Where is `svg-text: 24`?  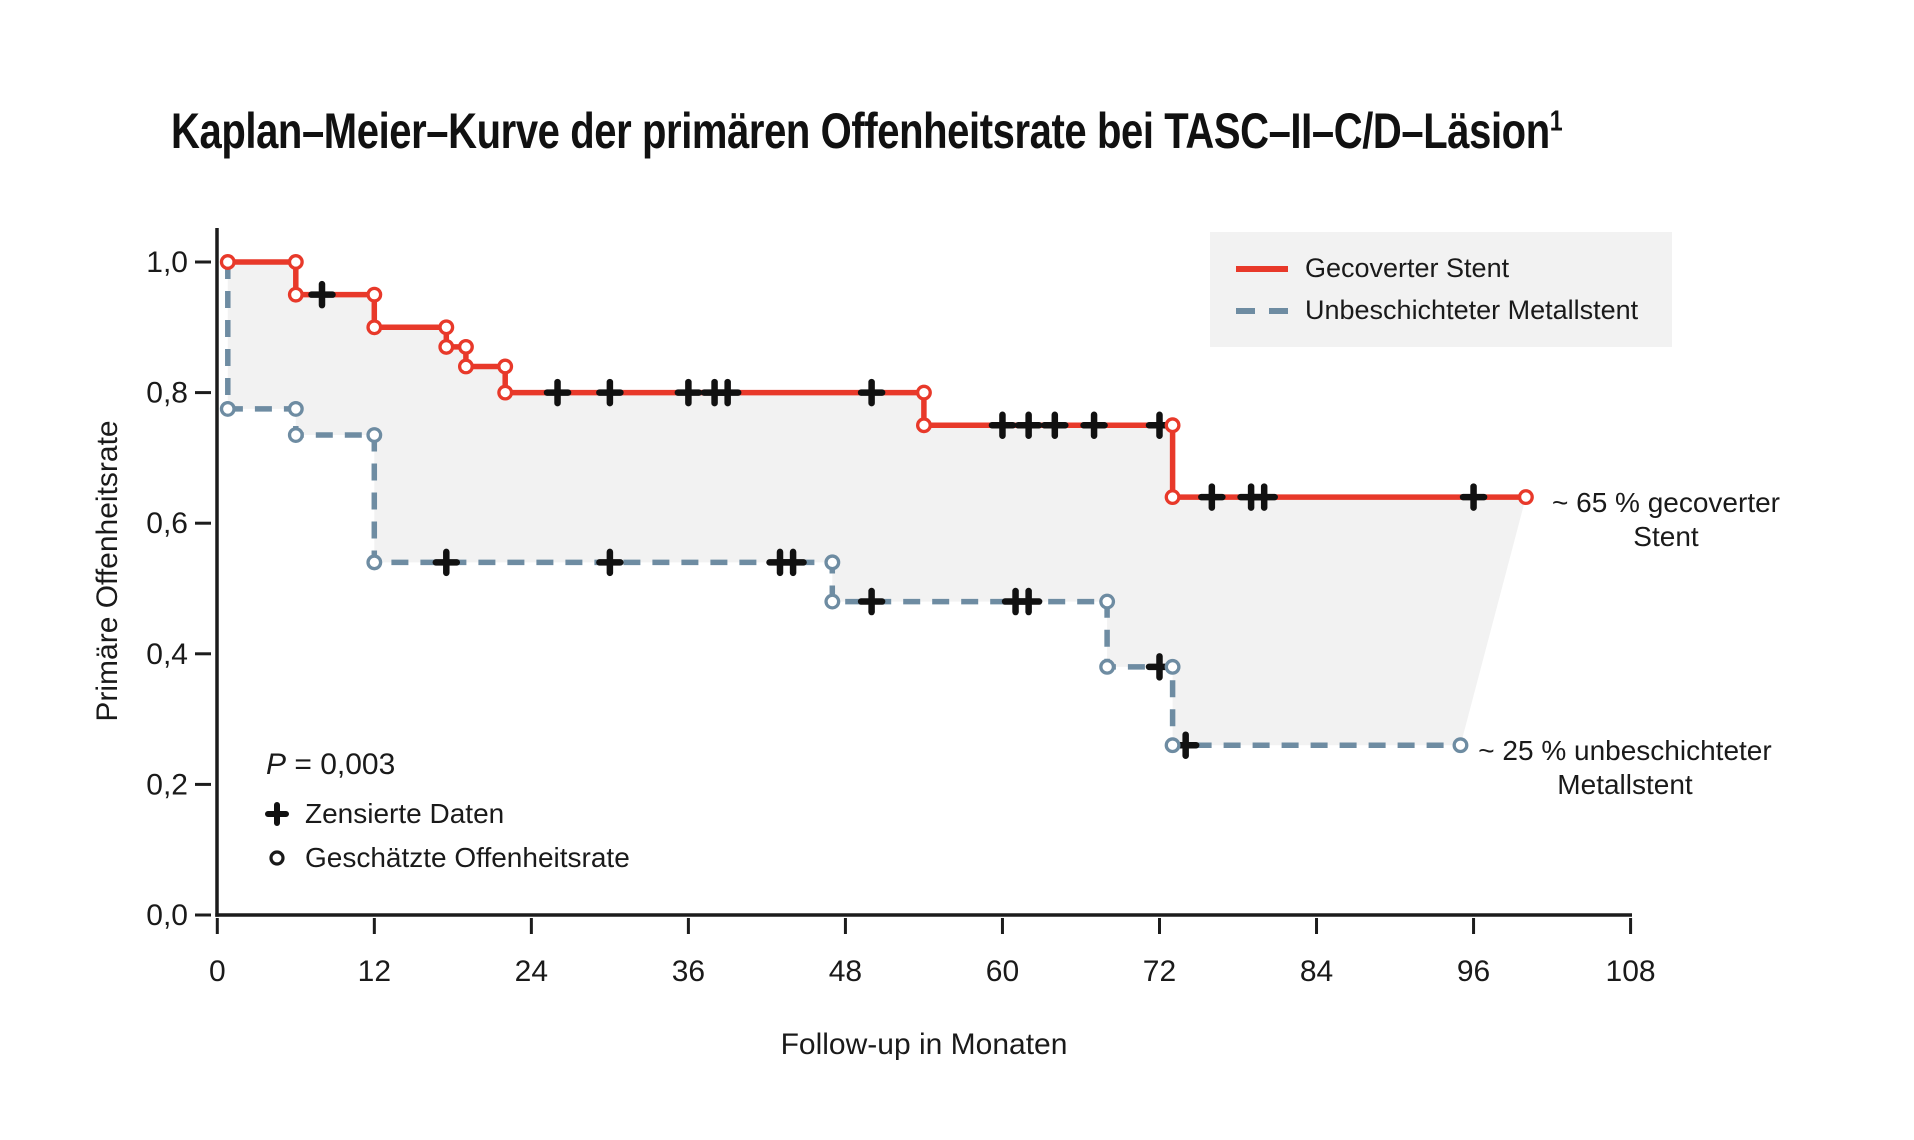 svg-text: 24 is located at coordinates (531, 971).